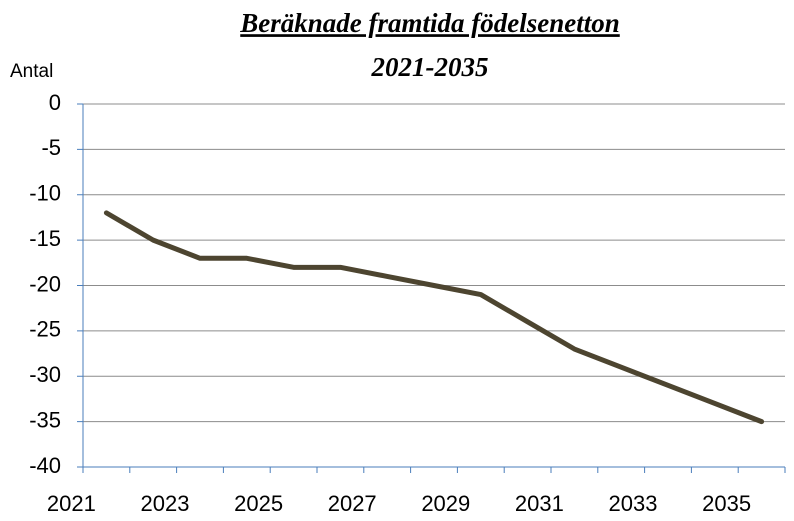 This screenshot has width=794, height=521. Describe the element at coordinates (258, 503) in the screenshot. I see `x-tick-label: 2025` at that location.